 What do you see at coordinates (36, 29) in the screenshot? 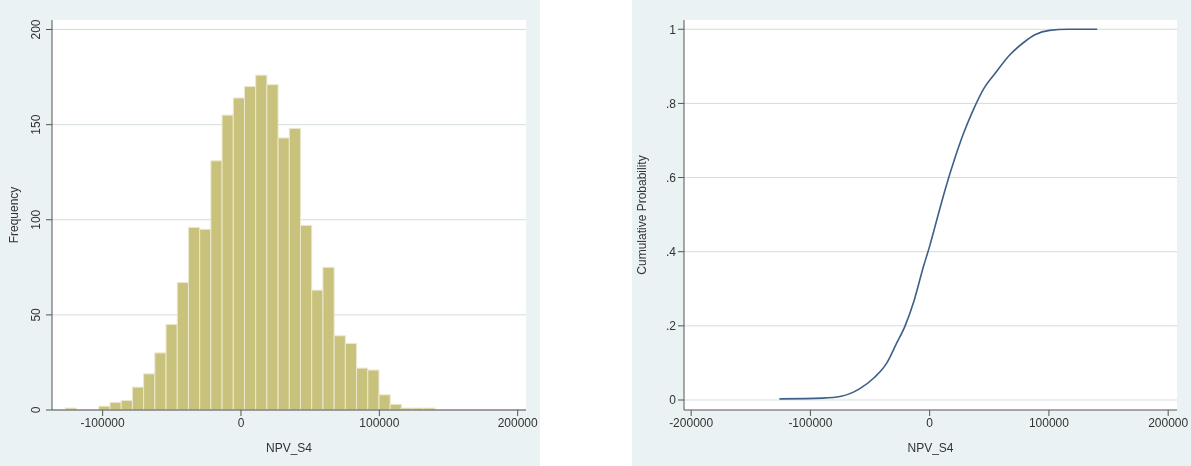
I see `y-tick-label: 200` at bounding box center [36, 29].